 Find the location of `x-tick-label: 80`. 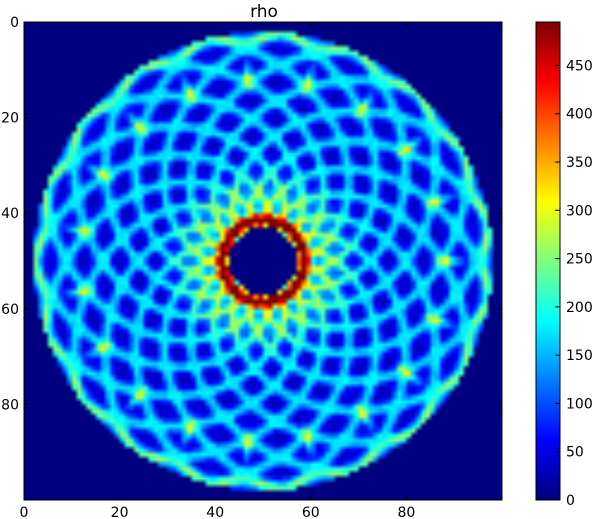

x-tick-label: 80 is located at coordinates (406, 512).